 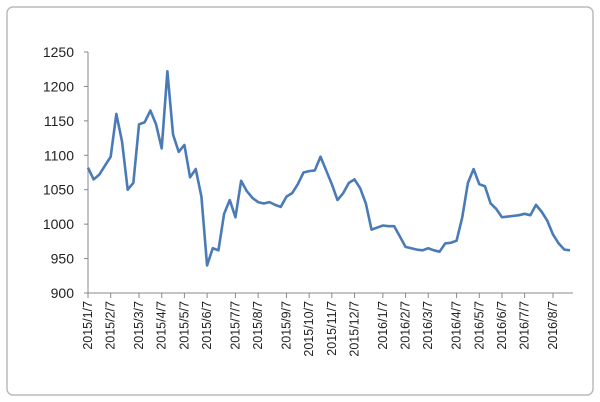 I want to click on x-tick-label: 2015/3/7, so click(x=139, y=325).